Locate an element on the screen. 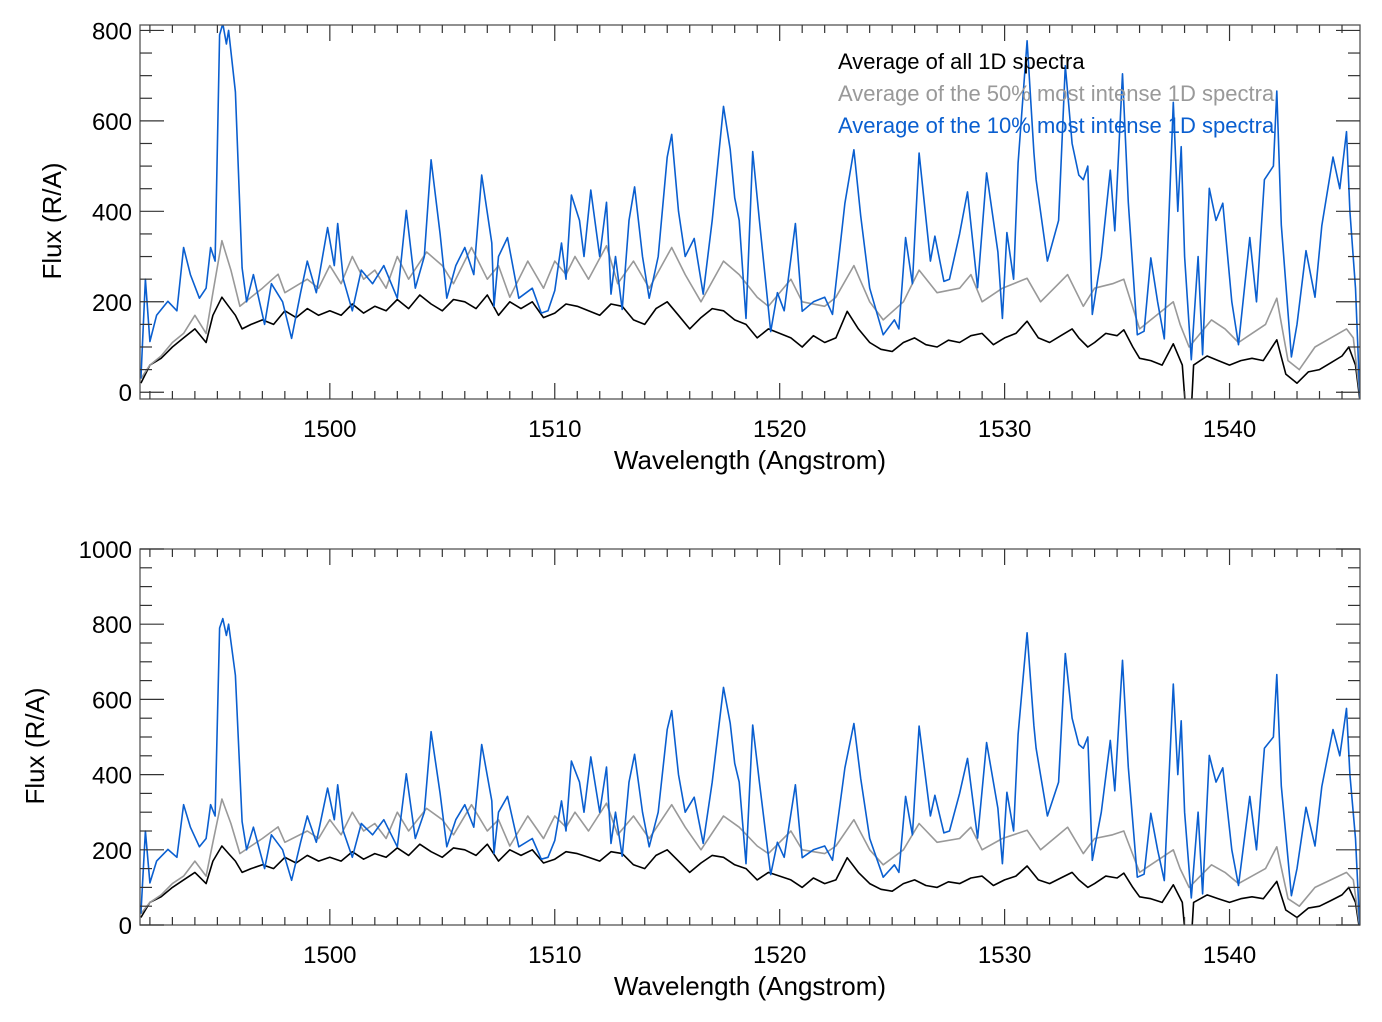  y-tick-label: 1000 is located at coordinates (105, 550).